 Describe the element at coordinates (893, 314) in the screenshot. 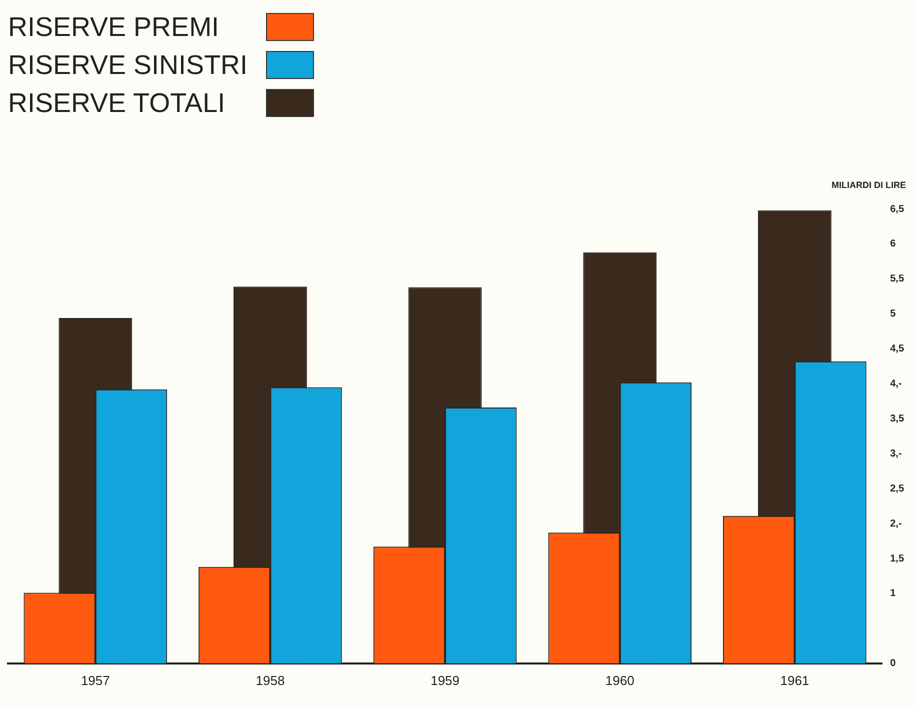

I see `y-tick-label: 5` at that location.